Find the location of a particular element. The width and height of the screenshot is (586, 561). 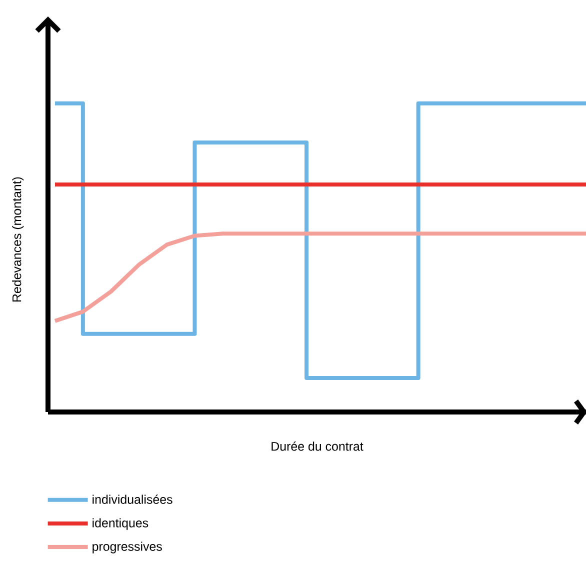

legend-label: progressives is located at coordinates (127, 548).